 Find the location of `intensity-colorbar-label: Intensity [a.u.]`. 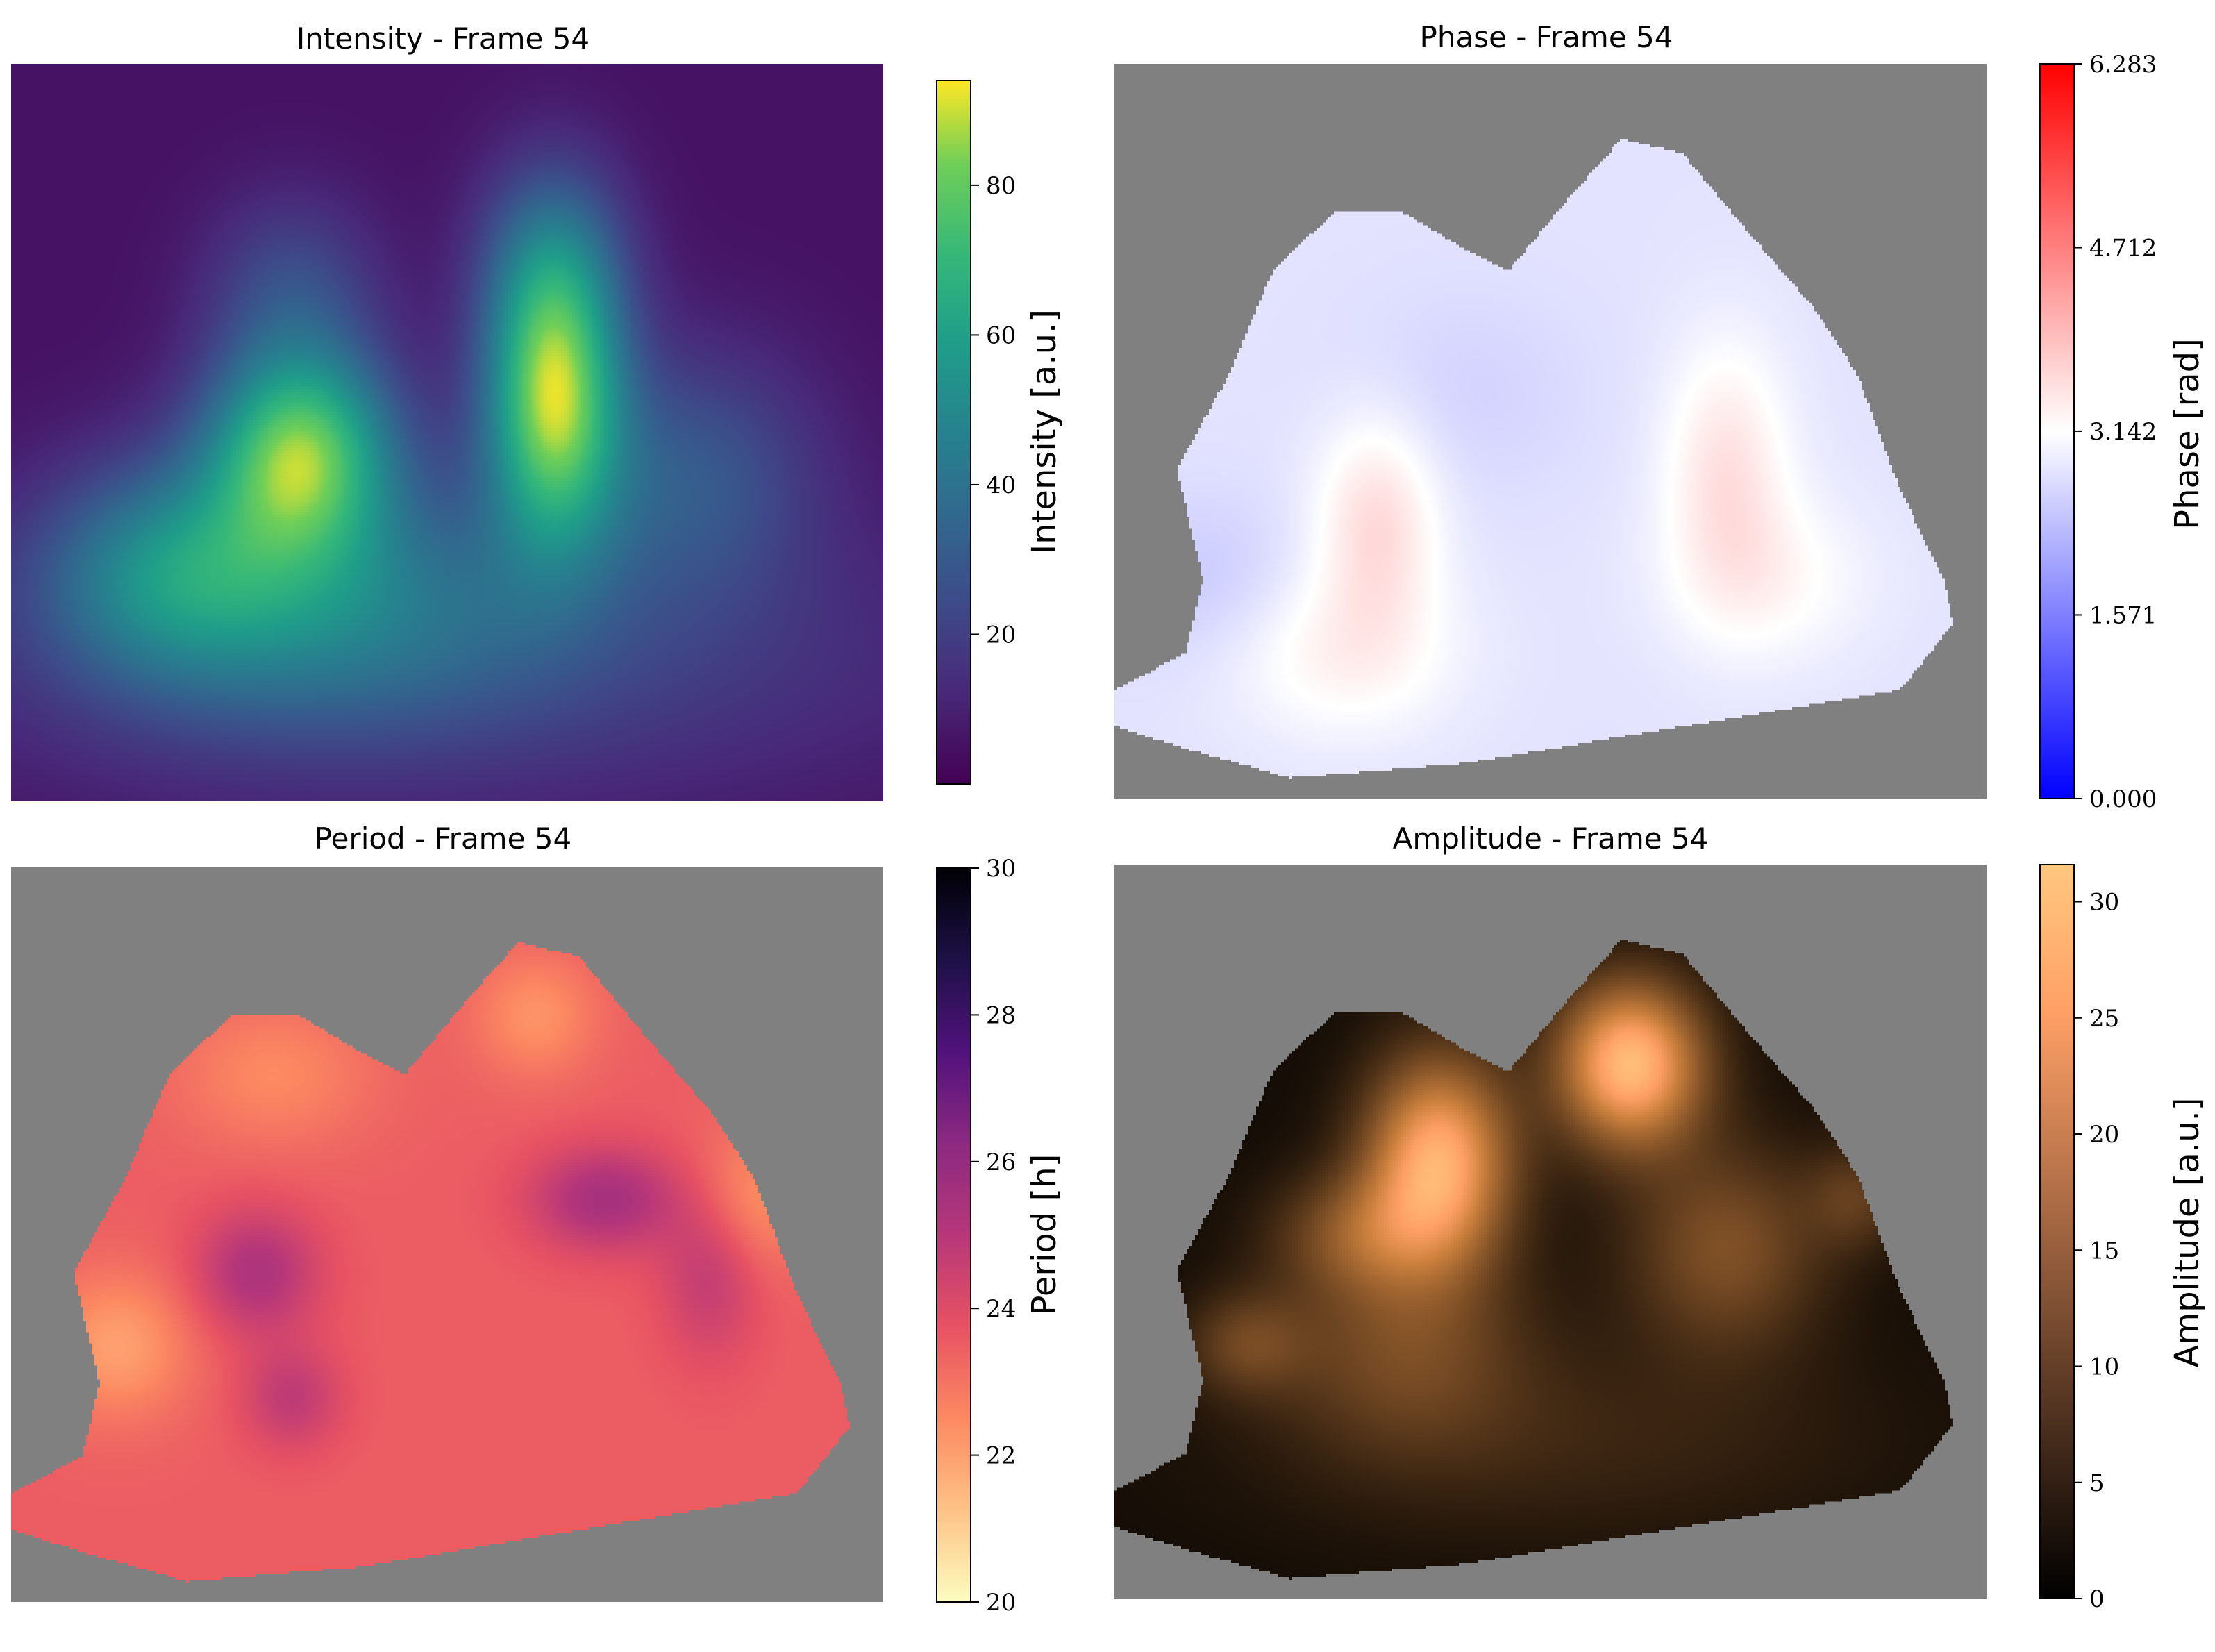

intensity-colorbar-label: Intensity [a.u.] is located at coordinates (1044, 432).